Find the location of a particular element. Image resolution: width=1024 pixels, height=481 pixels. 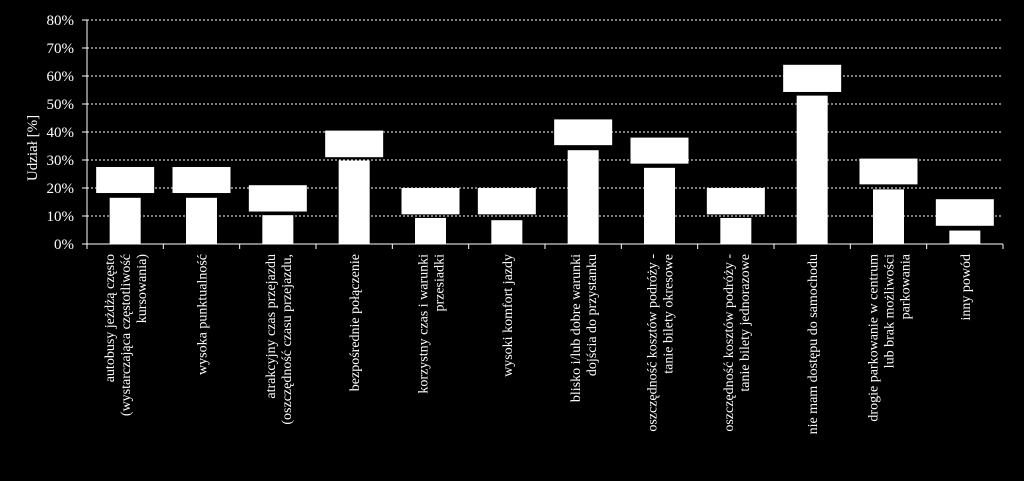

y-tick-label: 30% is located at coordinates (61, 161).